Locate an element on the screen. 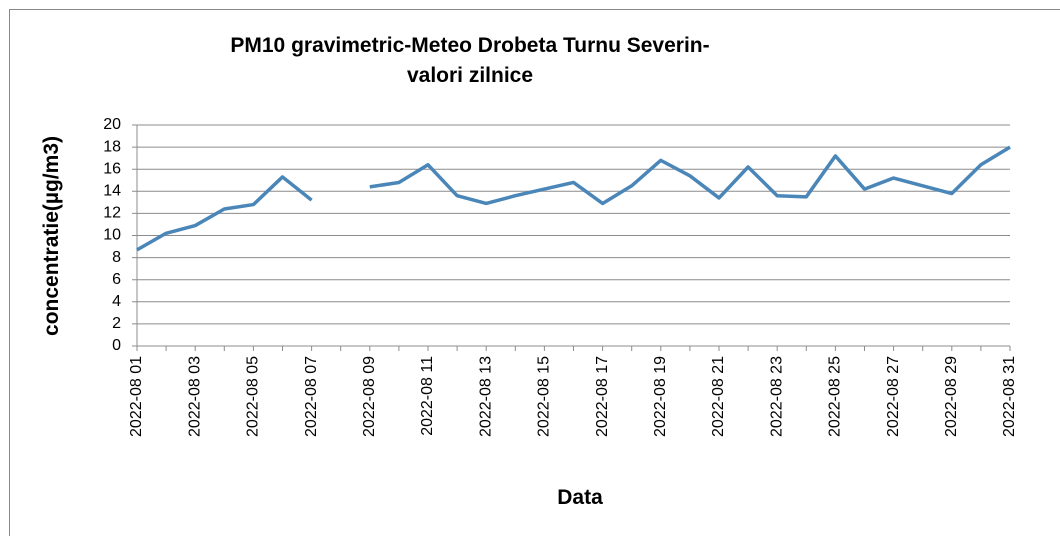 The width and height of the screenshot is (1060, 536). x-tick-label: 2022-08 11 is located at coordinates (427, 396).